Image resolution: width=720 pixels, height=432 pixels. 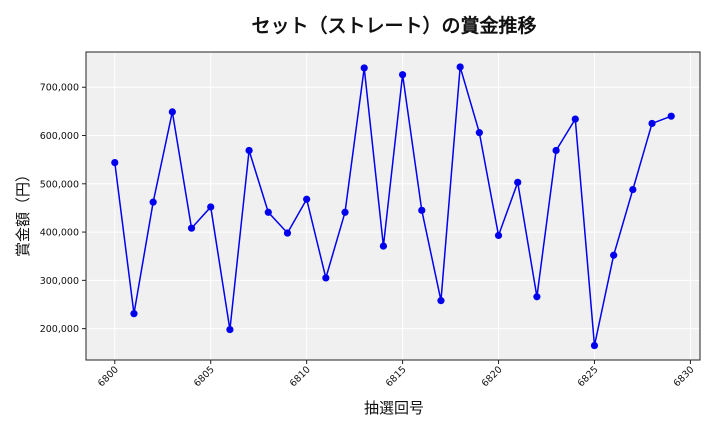 I want to click on y-tick-label: 600,000, so click(x=59, y=136).